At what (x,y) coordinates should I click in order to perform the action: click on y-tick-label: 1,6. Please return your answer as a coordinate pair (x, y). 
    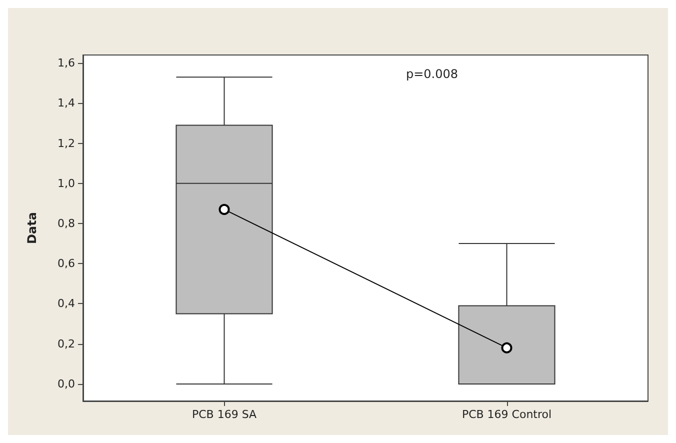
    Looking at the image, I should click on (66, 63).